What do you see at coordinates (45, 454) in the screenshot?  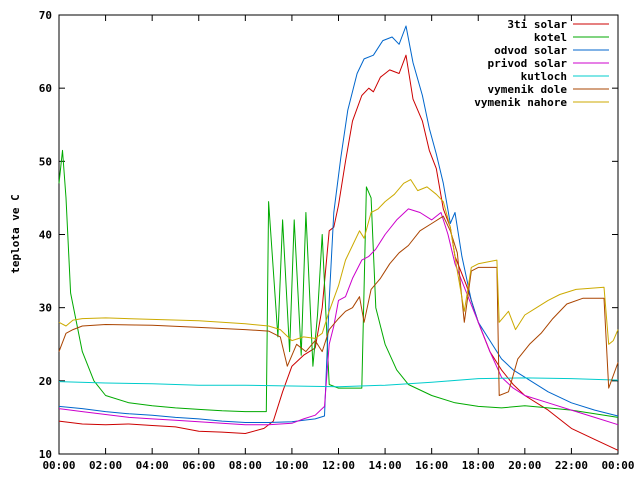 I see `y-tick-label: 10` at bounding box center [45, 454].